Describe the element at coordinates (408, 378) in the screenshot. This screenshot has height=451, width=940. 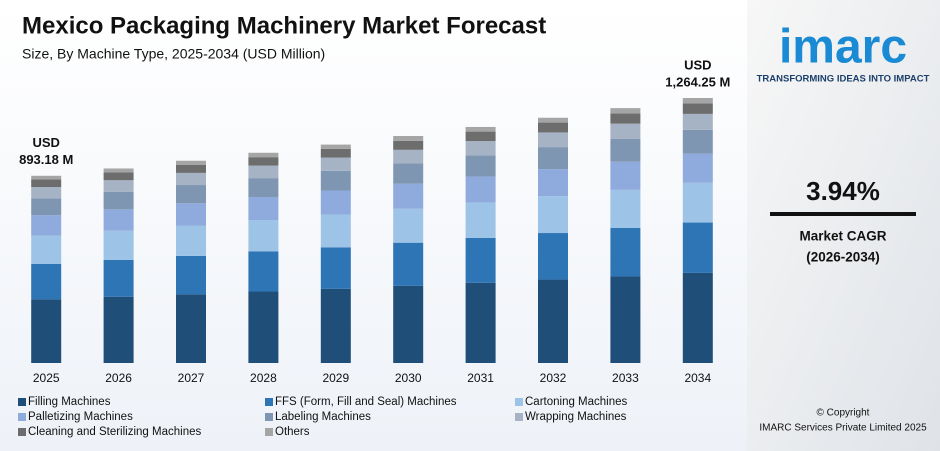
I see `x-tick-label: 2030` at that location.